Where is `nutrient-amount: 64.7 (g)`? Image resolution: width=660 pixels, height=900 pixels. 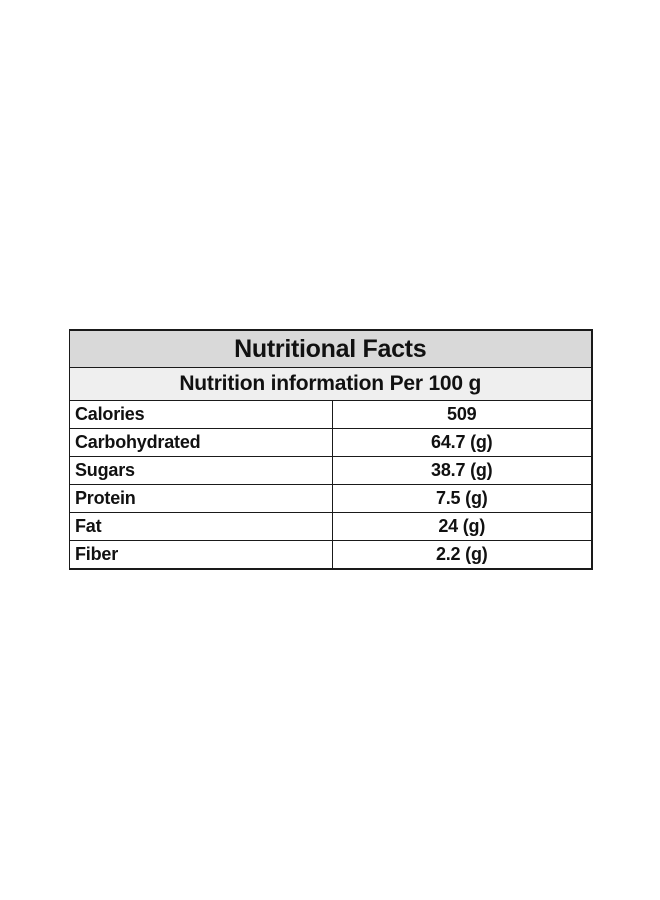
nutrient-amount: 64.7 (g) is located at coordinates (462, 442).